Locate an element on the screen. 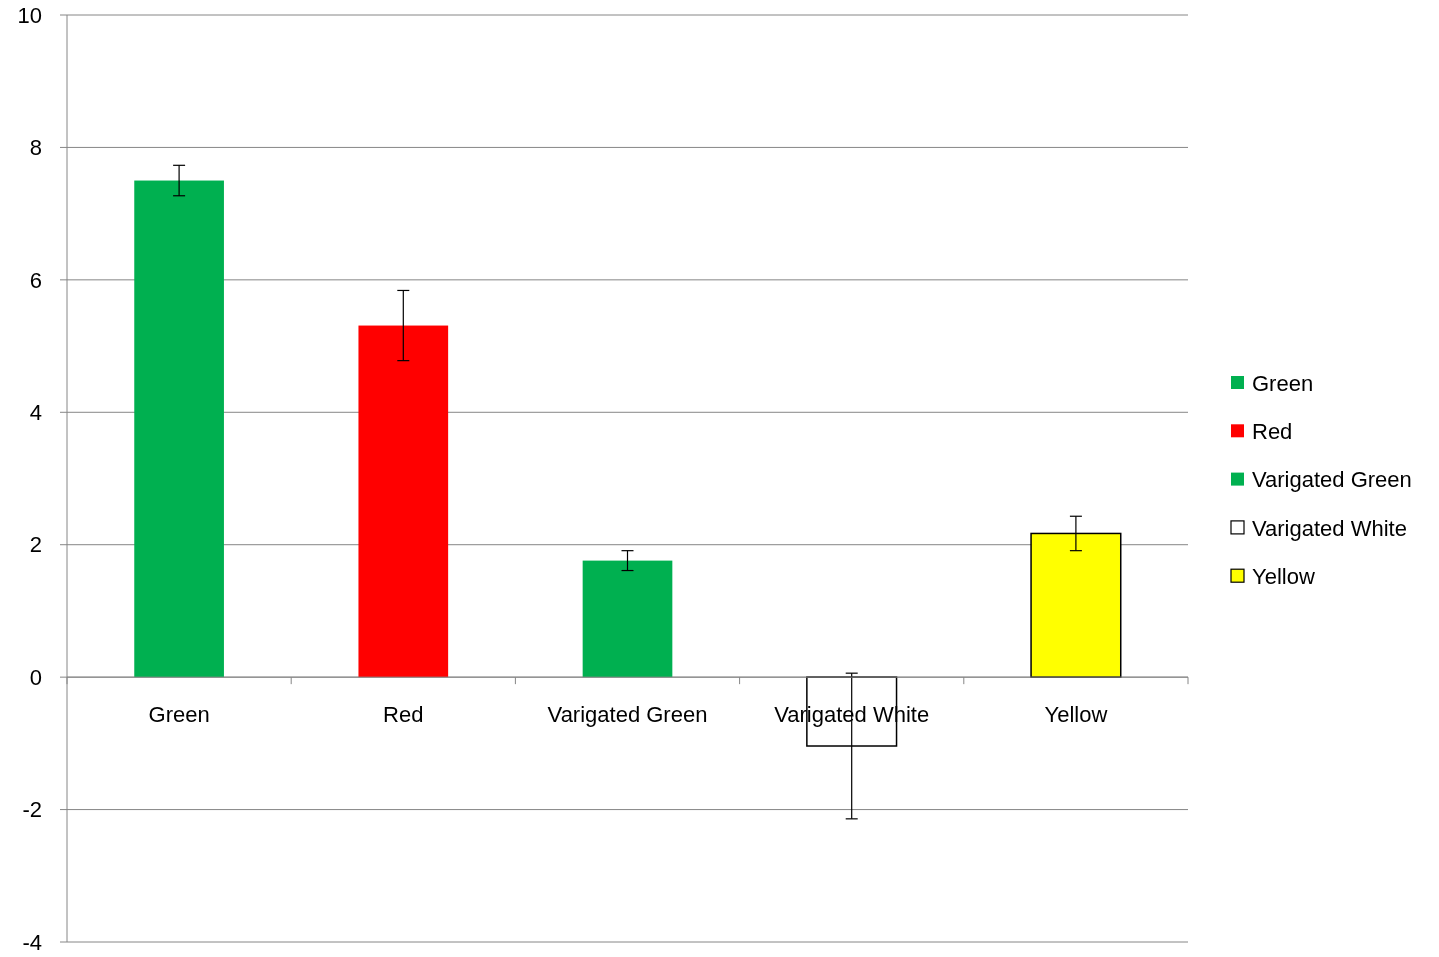 The width and height of the screenshot is (1439, 957). y-tick-label: 8 is located at coordinates (35, 148).